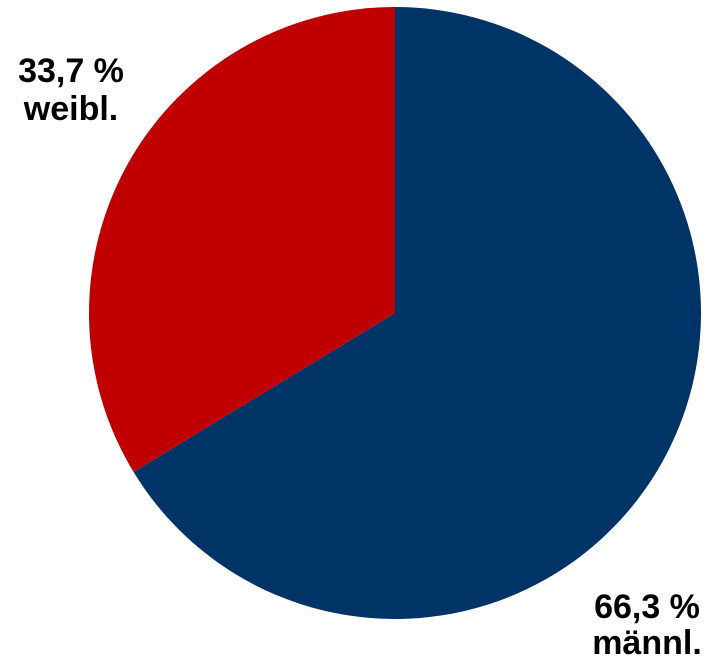 The image size is (711, 661). I want to click on slice-label-weibl-value: 33,7 %, so click(71, 71).